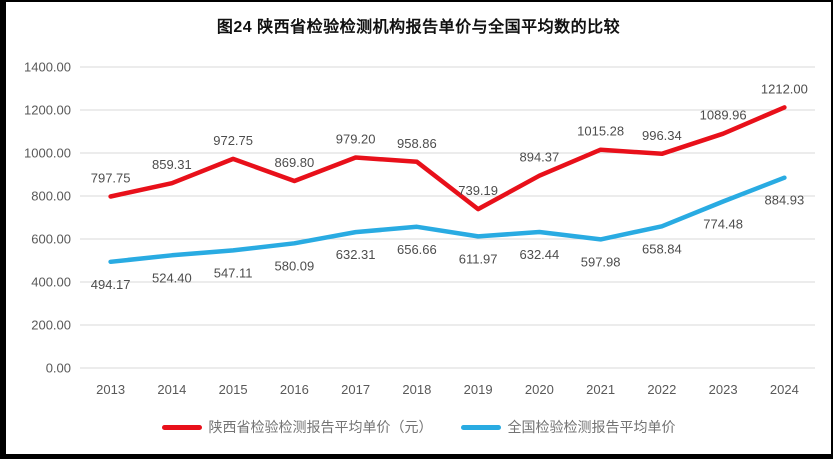 This screenshot has height=459, width=833. Describe the element at coordinates (539, 254) in the screenshot. I see `data-label: 632.44` at that location.